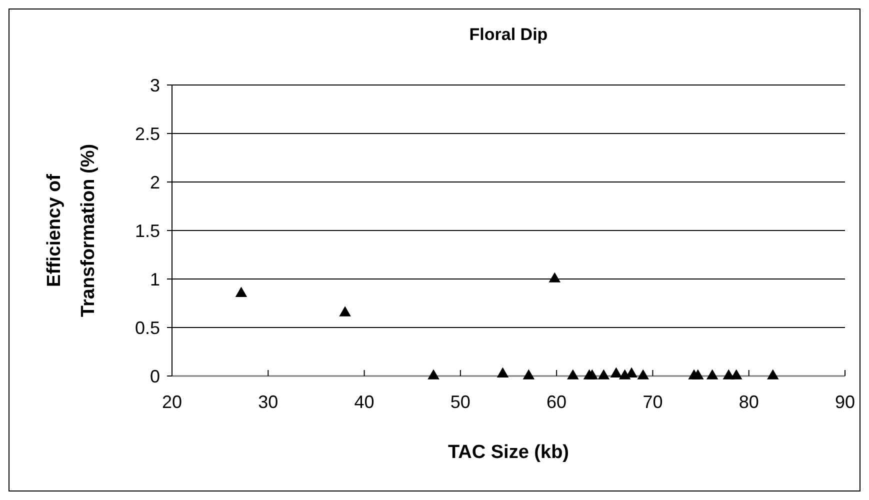  I want to click on x-tick-label: 50, so click(460, 402).